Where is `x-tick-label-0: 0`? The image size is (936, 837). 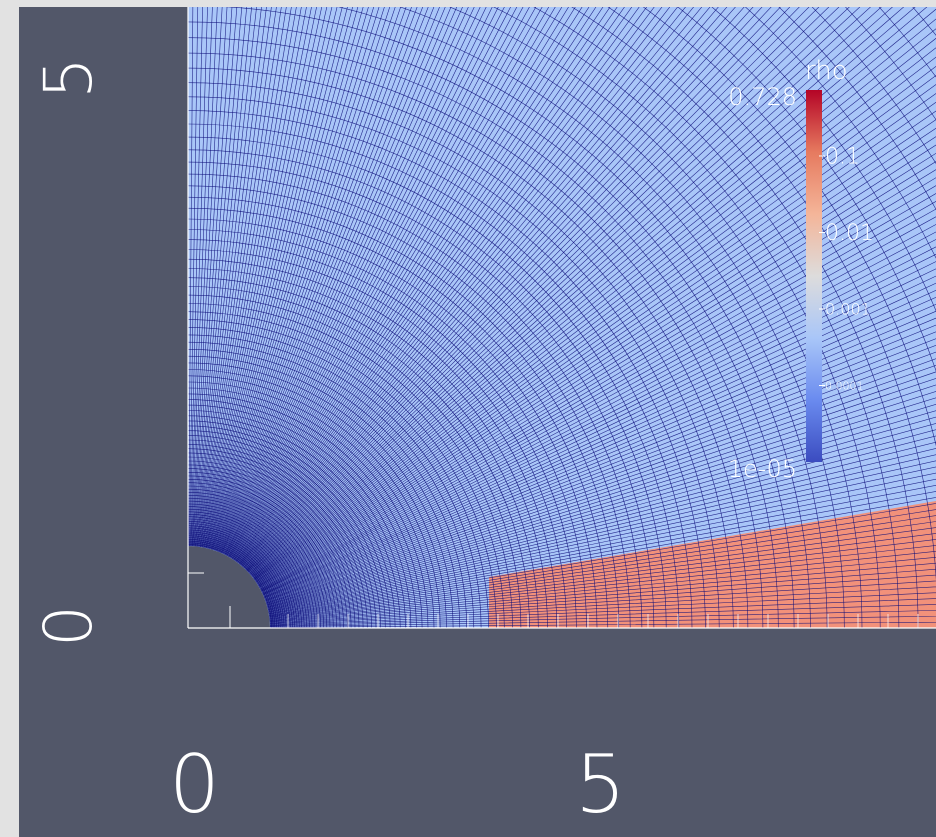
x-tick-label-0: 0 is located at coordinates (194, 784).